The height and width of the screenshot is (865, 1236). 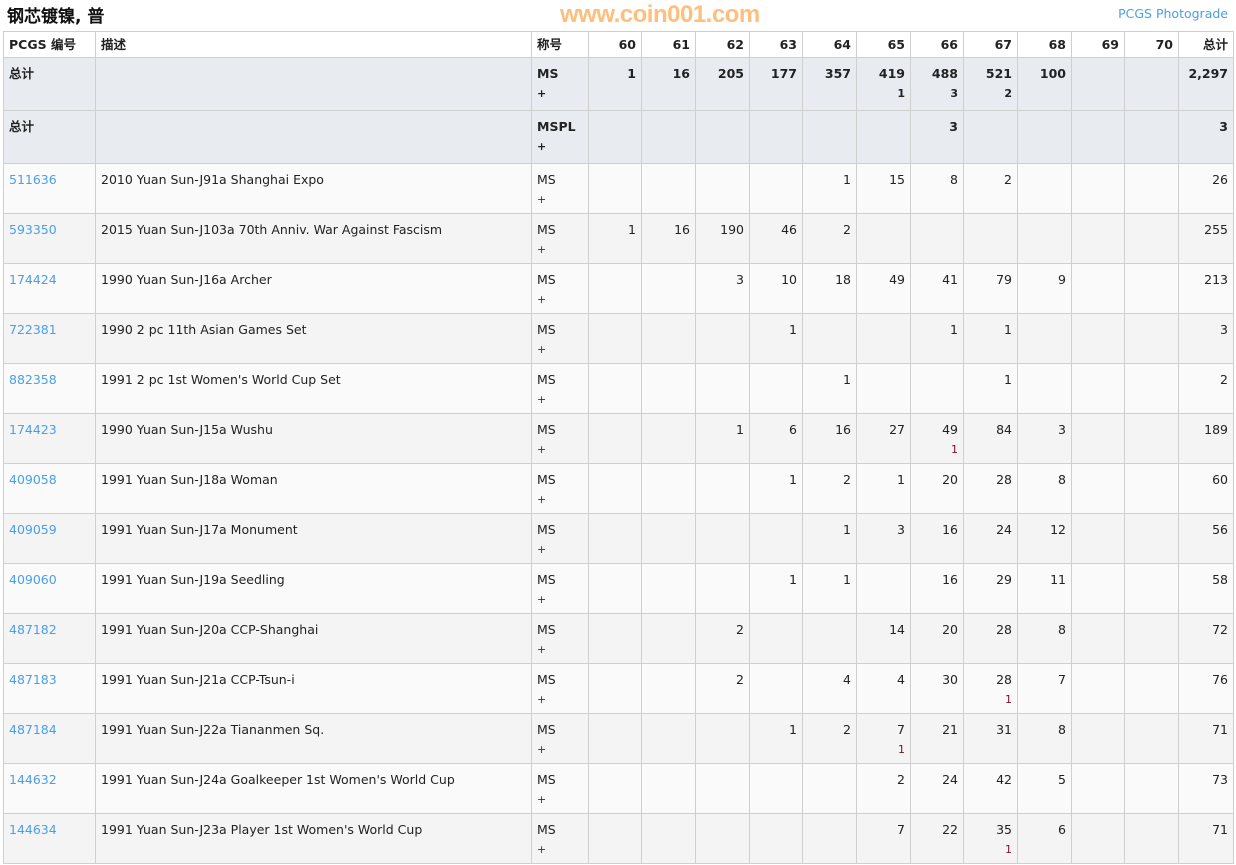 I want to click on grade-count-cell: 46, so click(x=776, y=238).